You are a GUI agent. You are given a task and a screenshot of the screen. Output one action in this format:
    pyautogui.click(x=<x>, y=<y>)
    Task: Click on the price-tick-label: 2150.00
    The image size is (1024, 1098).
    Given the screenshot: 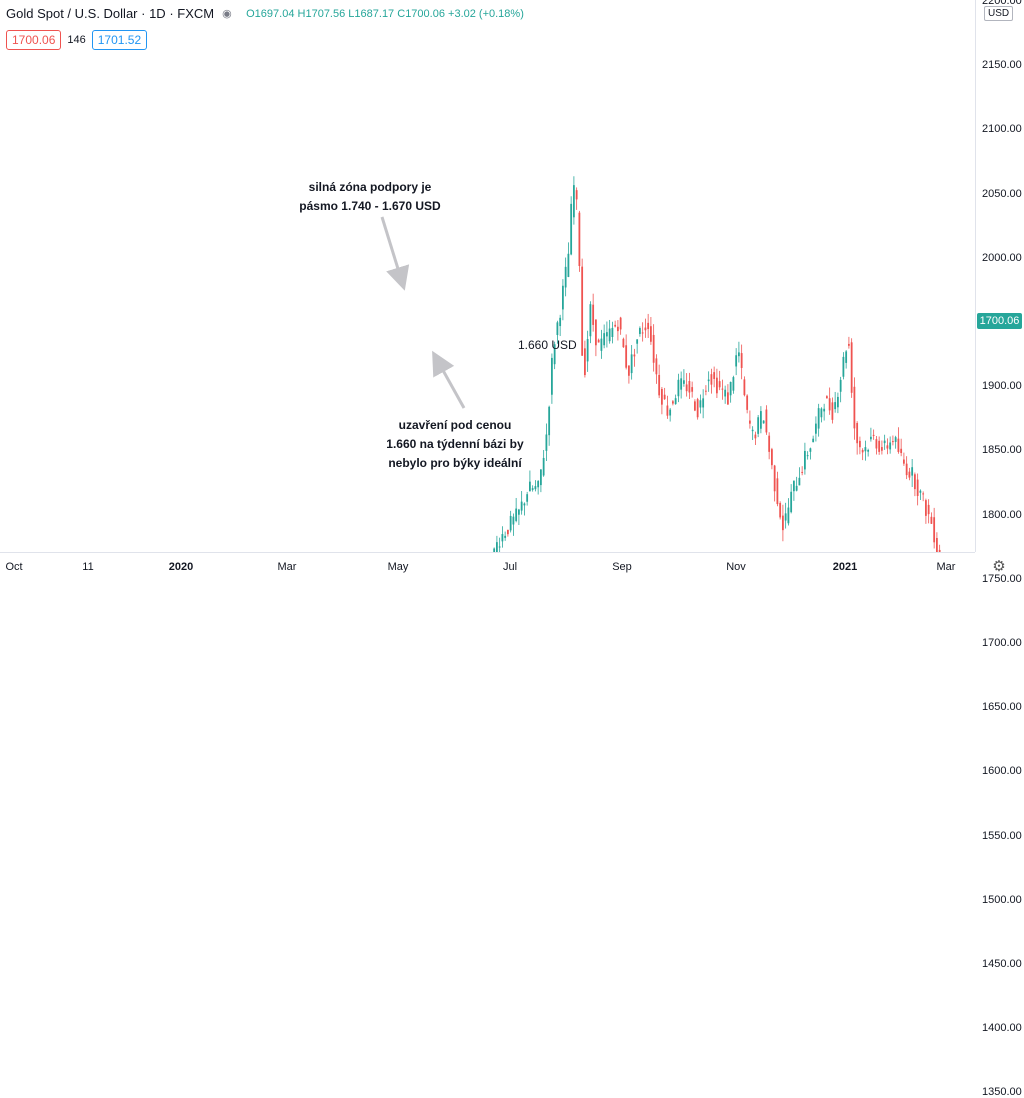 What is the action you would take?
    pyautogui.click(x=1002, y=65)
    